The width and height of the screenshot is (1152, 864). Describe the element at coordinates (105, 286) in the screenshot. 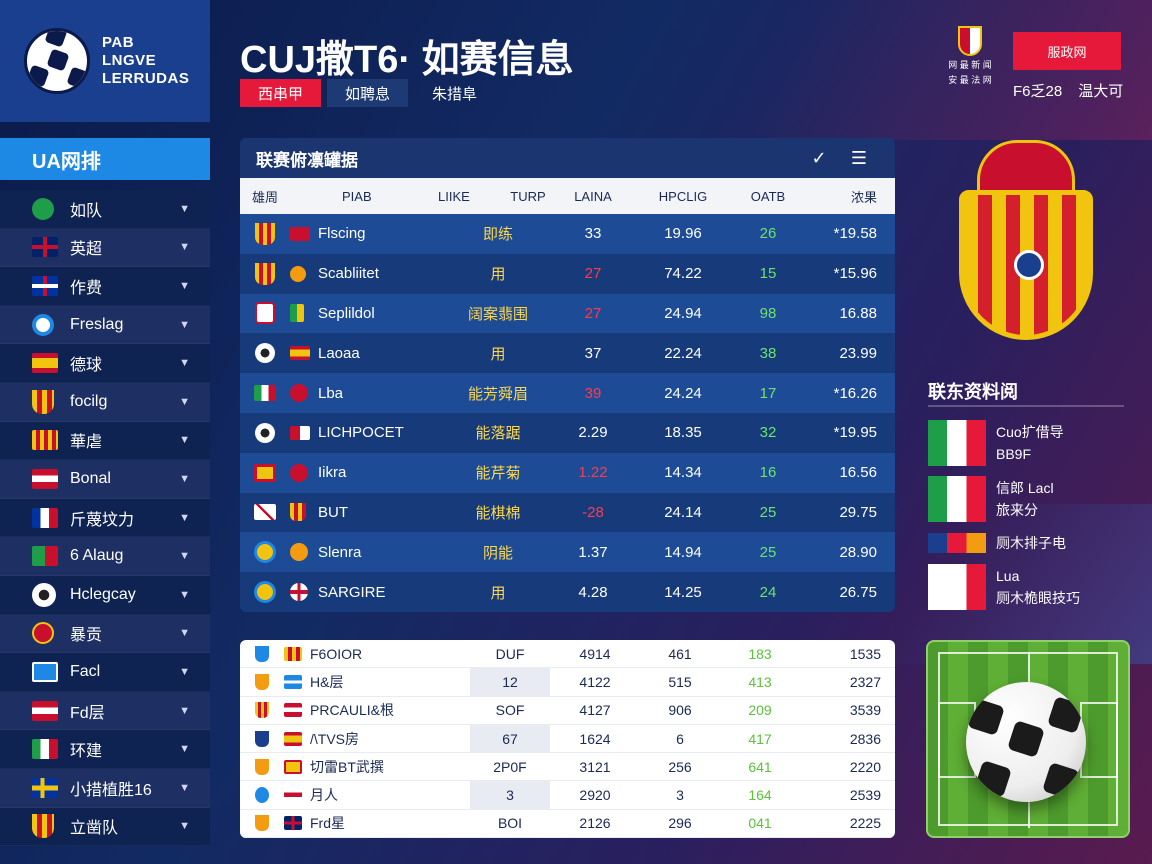

I see `sidebar-item: 作费 ▼` at that location.